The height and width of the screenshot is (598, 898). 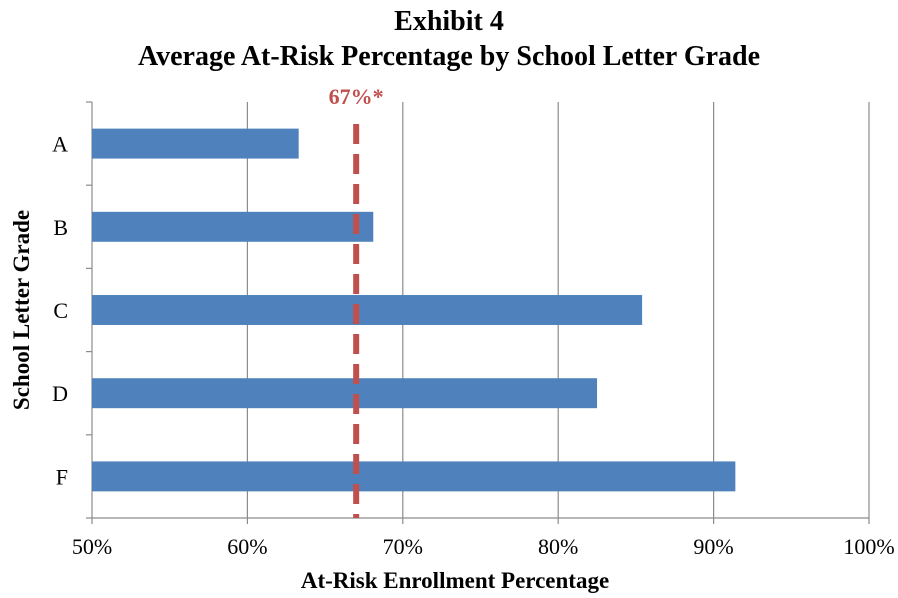 What do you see at coordinates (868, 546) in the screenshot?
I see `x-tick-label: 100%` at bounding box center [868, 546].